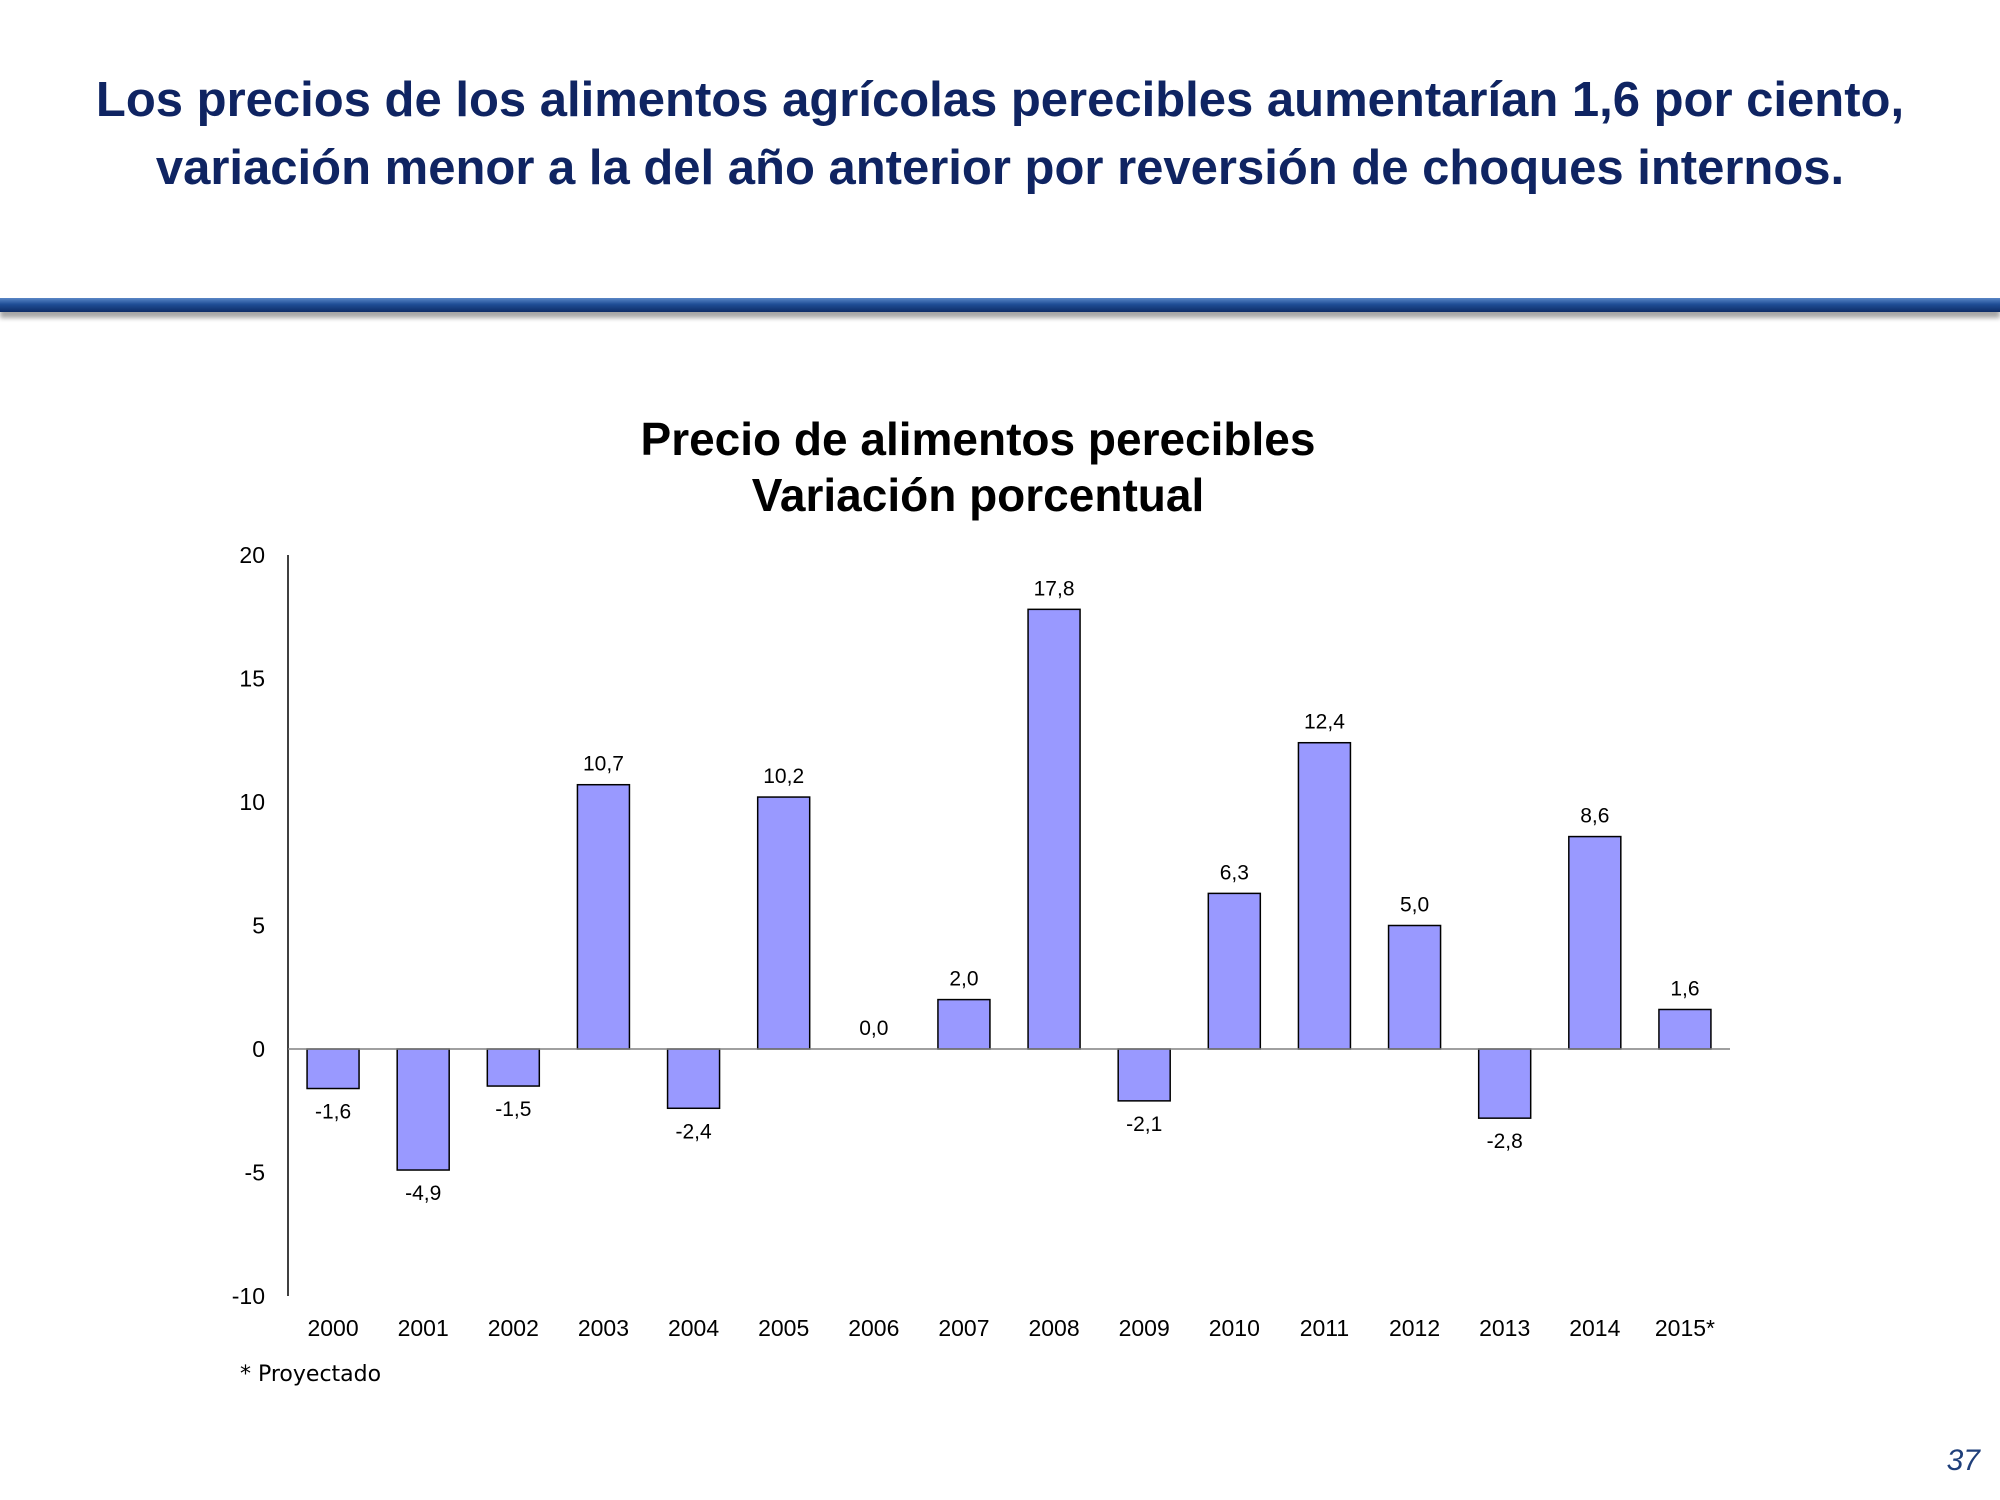  Describe the element at coordinates (873, 1328) in the screenshot. I see `x-tick-label: 2006` at that location.